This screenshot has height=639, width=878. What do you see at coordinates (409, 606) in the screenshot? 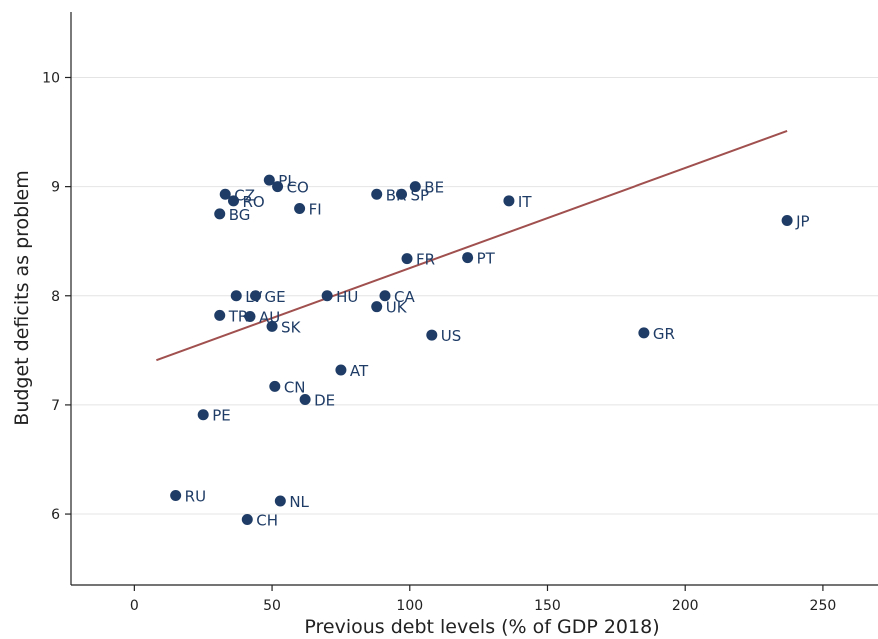
I see `x-tick-label: 100` at bounding box center [409, 606].